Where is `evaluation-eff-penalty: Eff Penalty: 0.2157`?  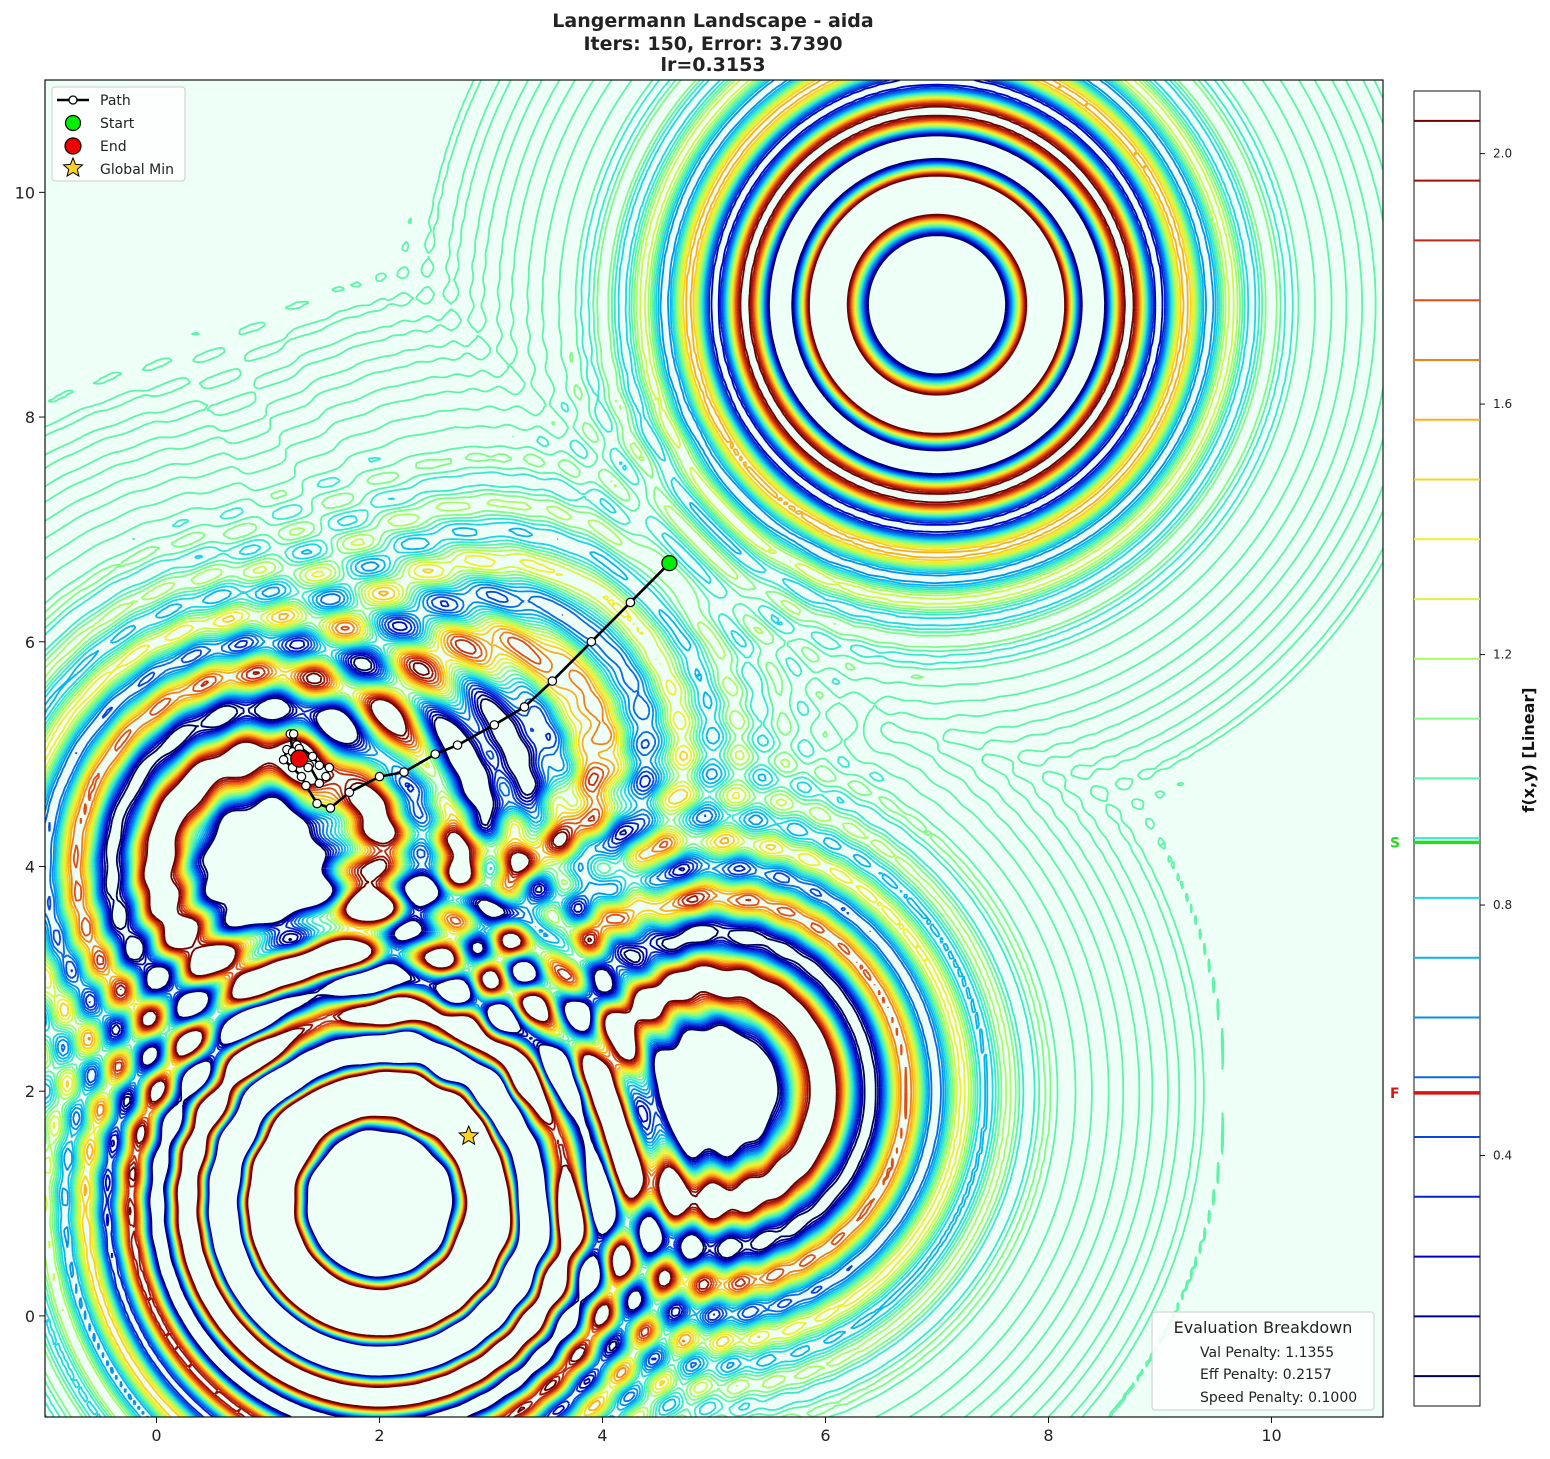
evaluation-eff-penalty: Eff Penalty: 0.2157 is located at coordinates (1266, 1375).